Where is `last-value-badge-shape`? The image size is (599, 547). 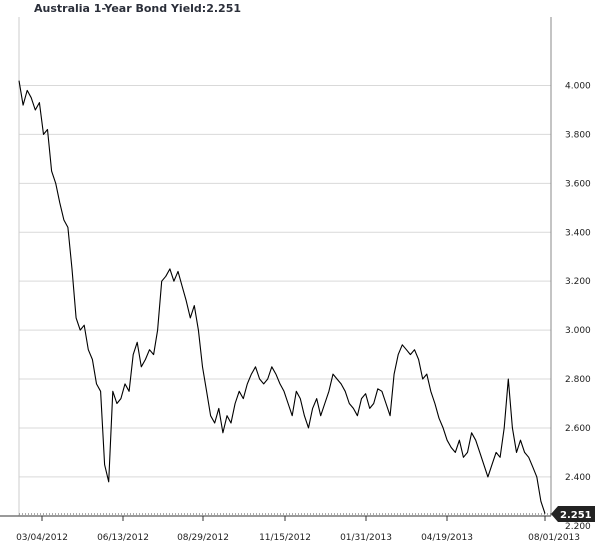
last-value-badge-shape is located at coordinates (573, 514).